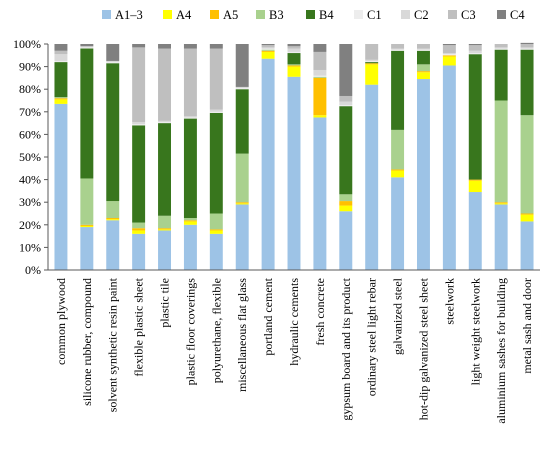 This screenshot has height=471, width=550. I want to click on y-tick-label: 50%, so click(30, 157).